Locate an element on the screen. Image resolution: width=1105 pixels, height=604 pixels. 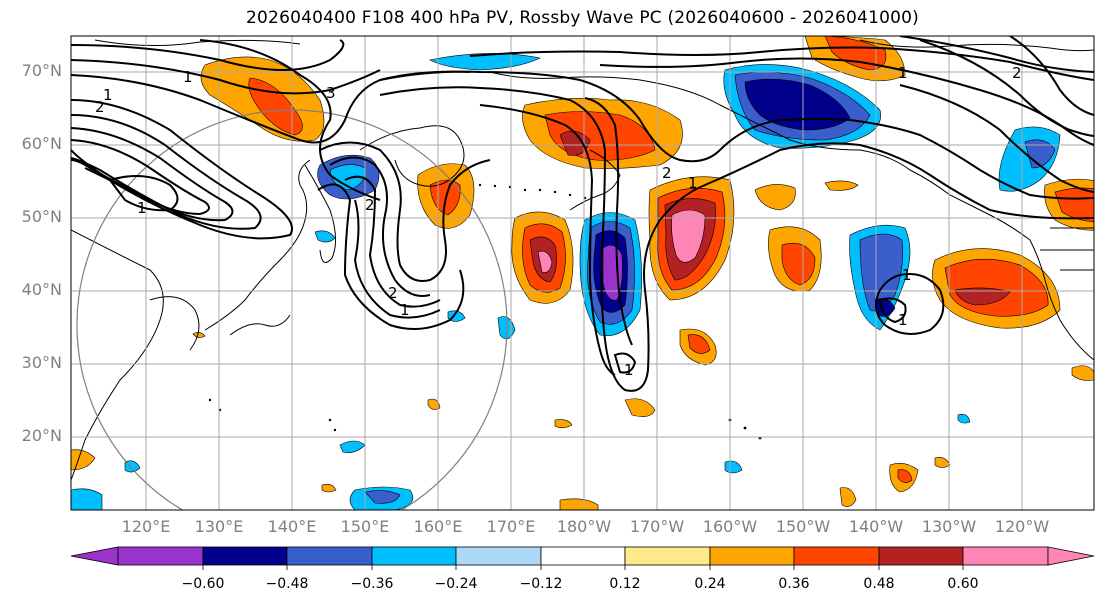
colorbar-tick-label: −0.60 is located at coordinates (203, 584).